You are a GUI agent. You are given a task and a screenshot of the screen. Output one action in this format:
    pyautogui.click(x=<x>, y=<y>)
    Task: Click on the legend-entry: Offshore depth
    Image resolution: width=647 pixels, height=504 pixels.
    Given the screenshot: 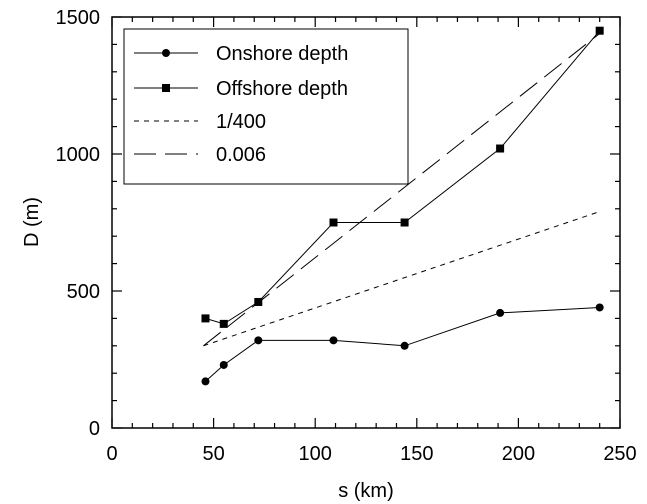 What is the action you would take?
    pyautogui.click(x=241, y=89)
    